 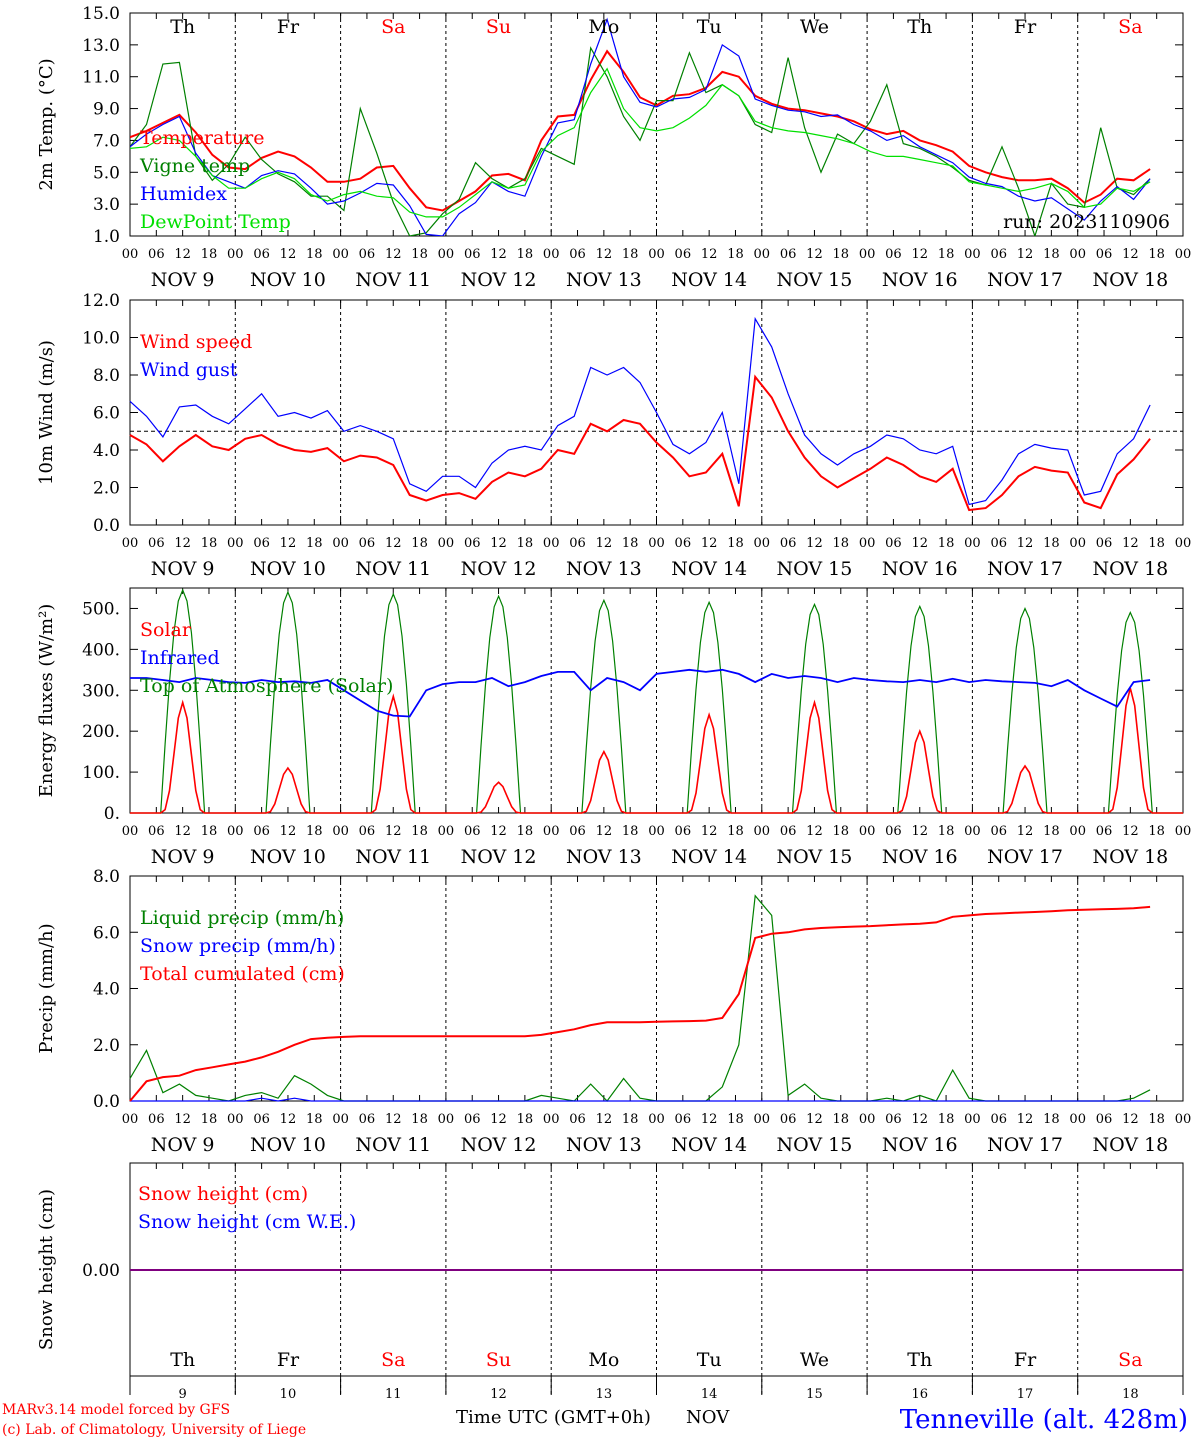 What do you see at coordinates (709, 1394) in the screenshot?
I see `day-number-label: 14` at bounding box center [709, 1394].